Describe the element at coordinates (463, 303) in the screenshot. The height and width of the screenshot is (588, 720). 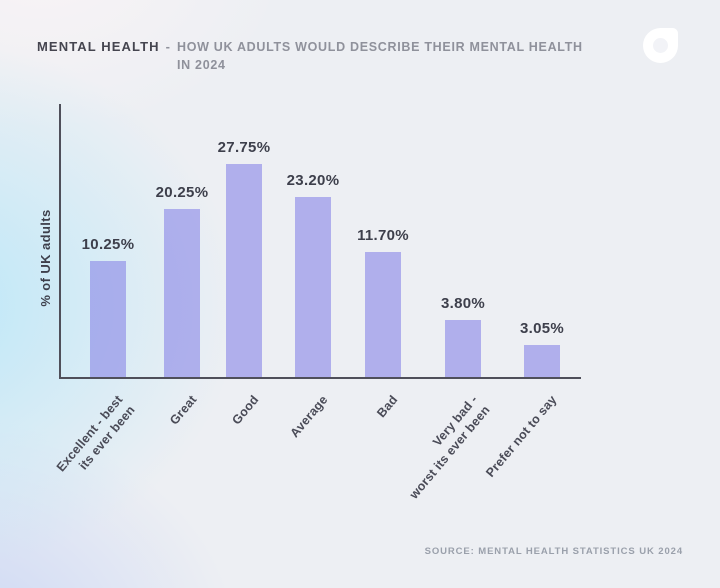
I see `bar-value-label: 3.80%` at that location.